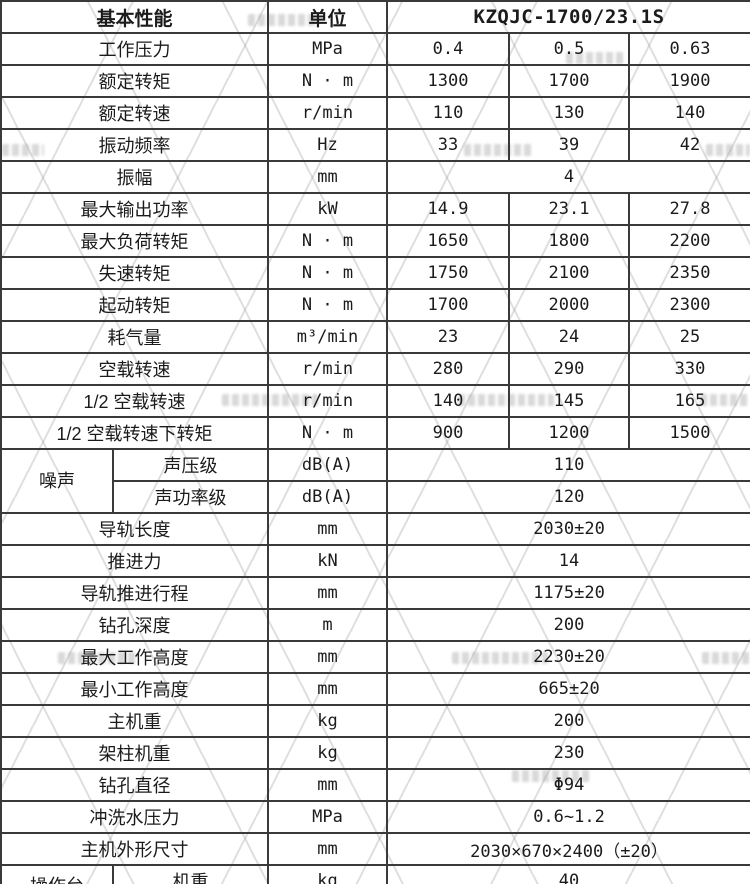  Describe the element at coordinates (375, 241) in the screenshot. I see `table-row: 最大负荷转矩 N · m 1650 1800 2200` at that location.